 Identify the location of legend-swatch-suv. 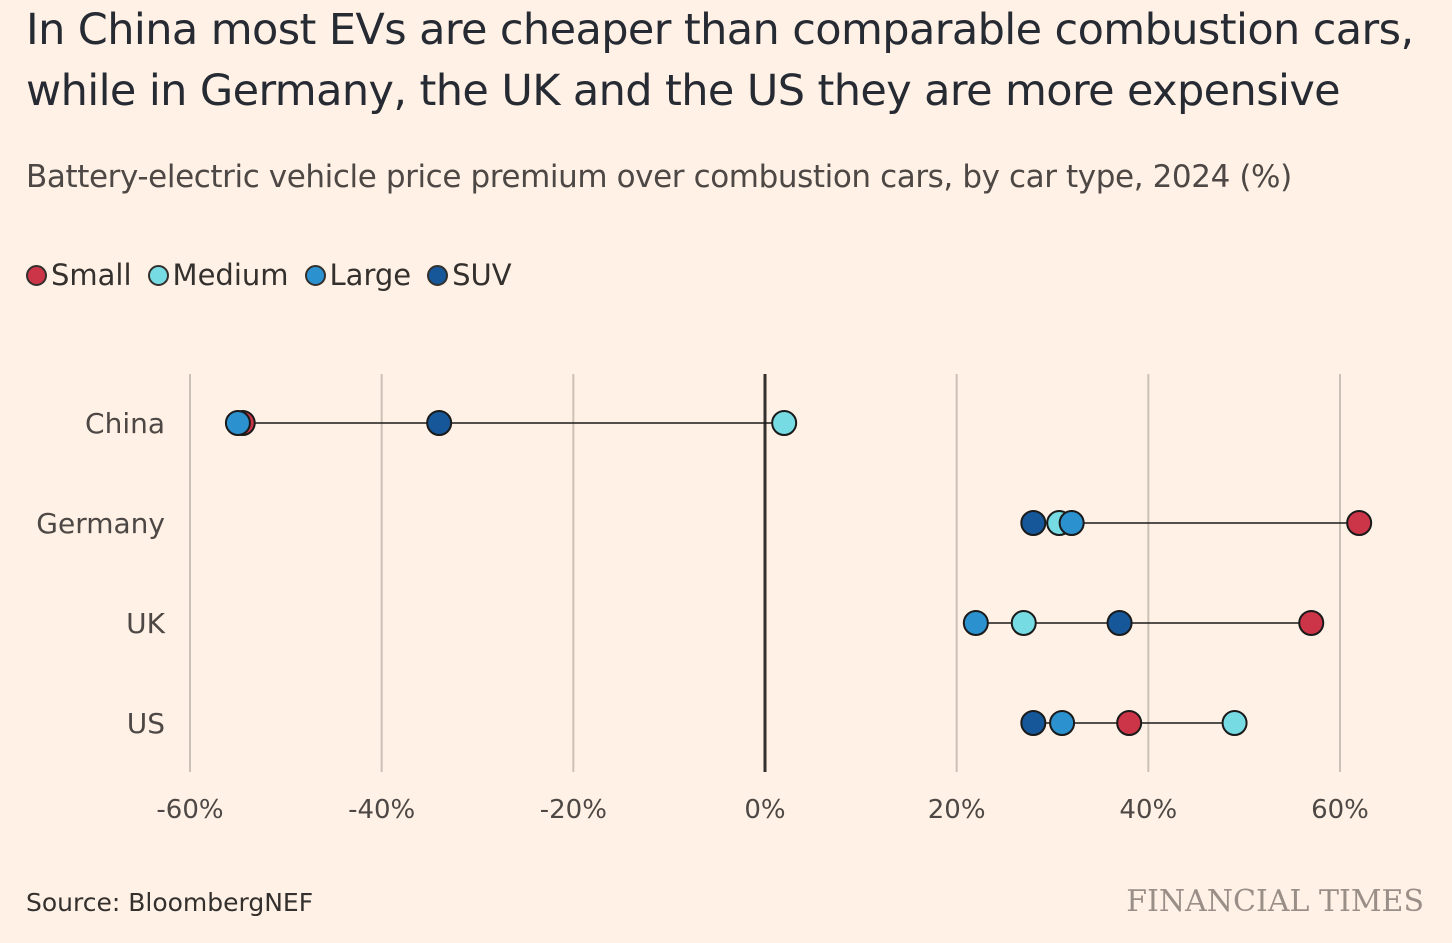
(438, 275).